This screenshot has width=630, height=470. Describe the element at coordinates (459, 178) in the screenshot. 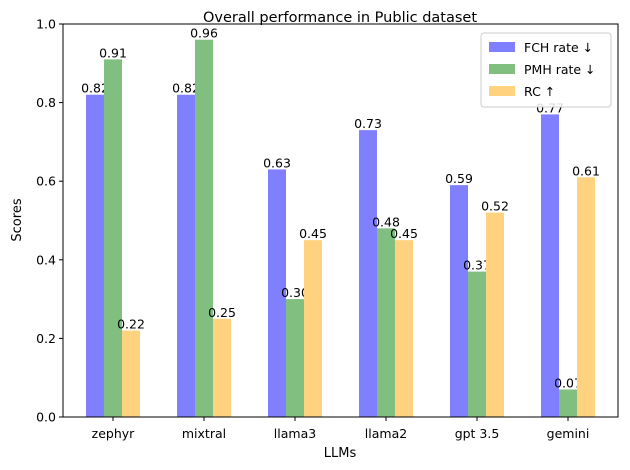

I see `data-label: 0.59` at that location.